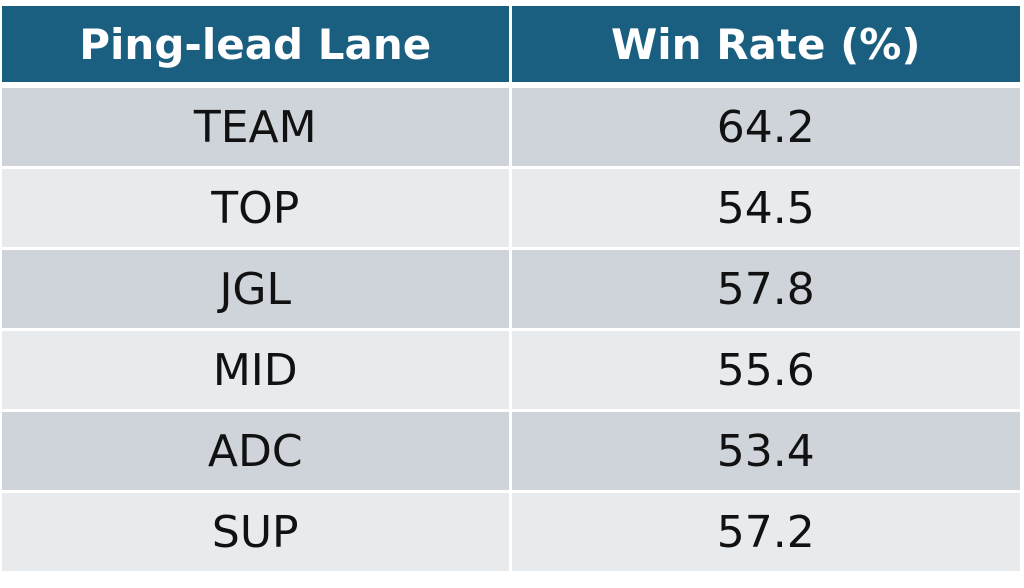 The image size is (1024, 588). Describe the element at coordinates (257, 127) in the screenshot. I see `lane-cell: TEAM` at that location.